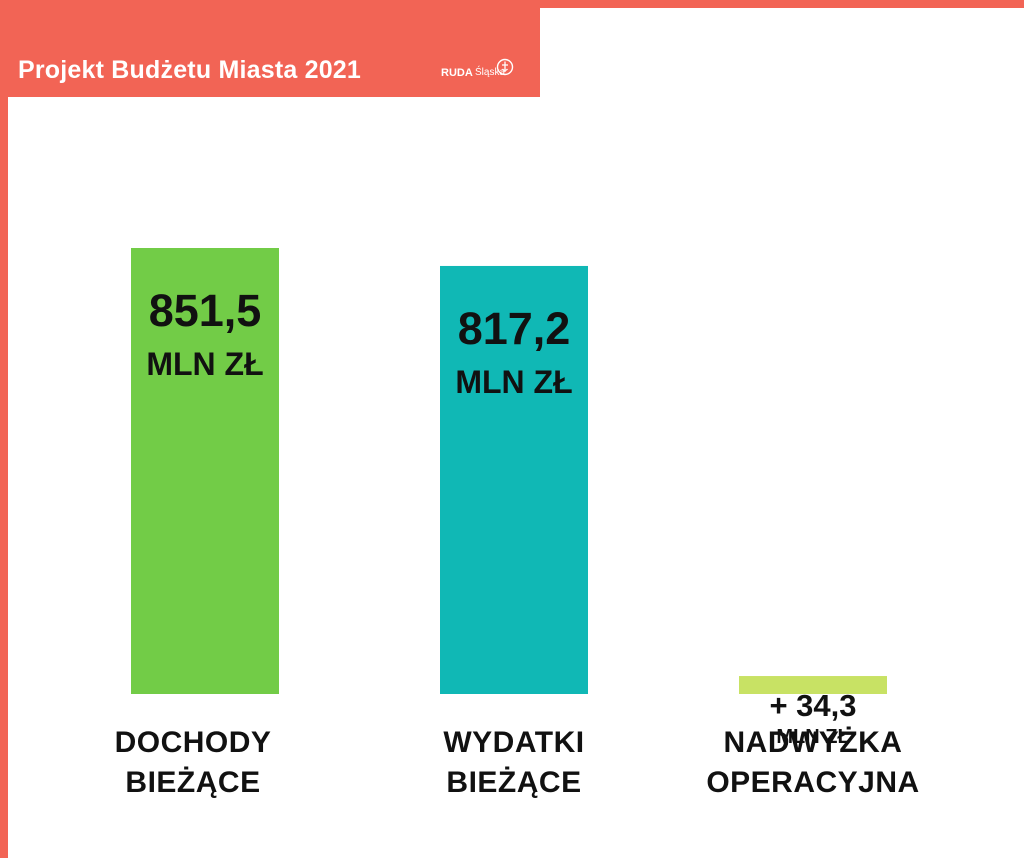 This screenshot has height=858, width=1024. I want to click on header-band: Projekt Budżetu Miasta 2021 RUDA Śląska, so click(270, 48).